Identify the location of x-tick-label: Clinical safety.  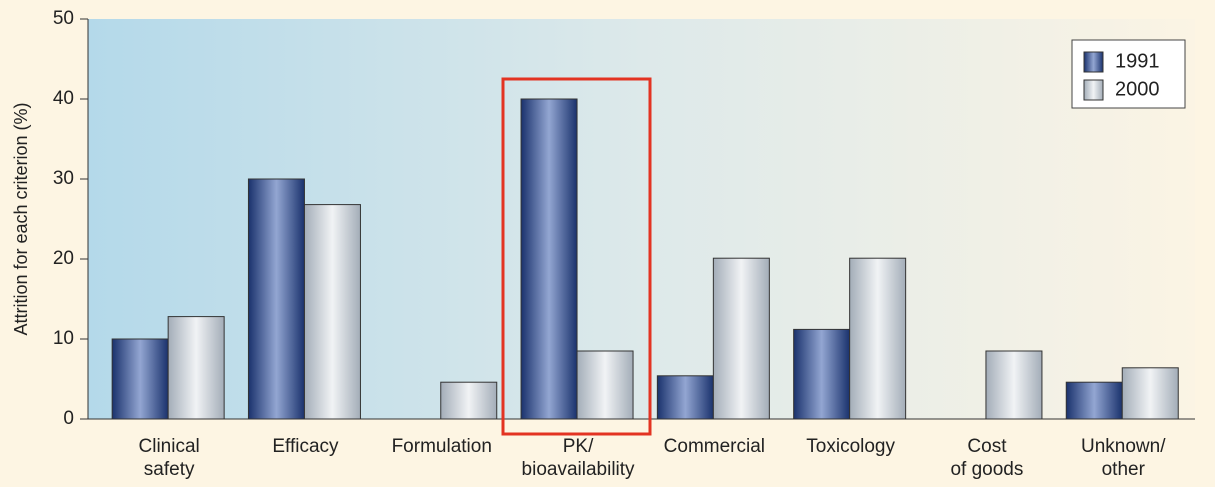
(169, 458).